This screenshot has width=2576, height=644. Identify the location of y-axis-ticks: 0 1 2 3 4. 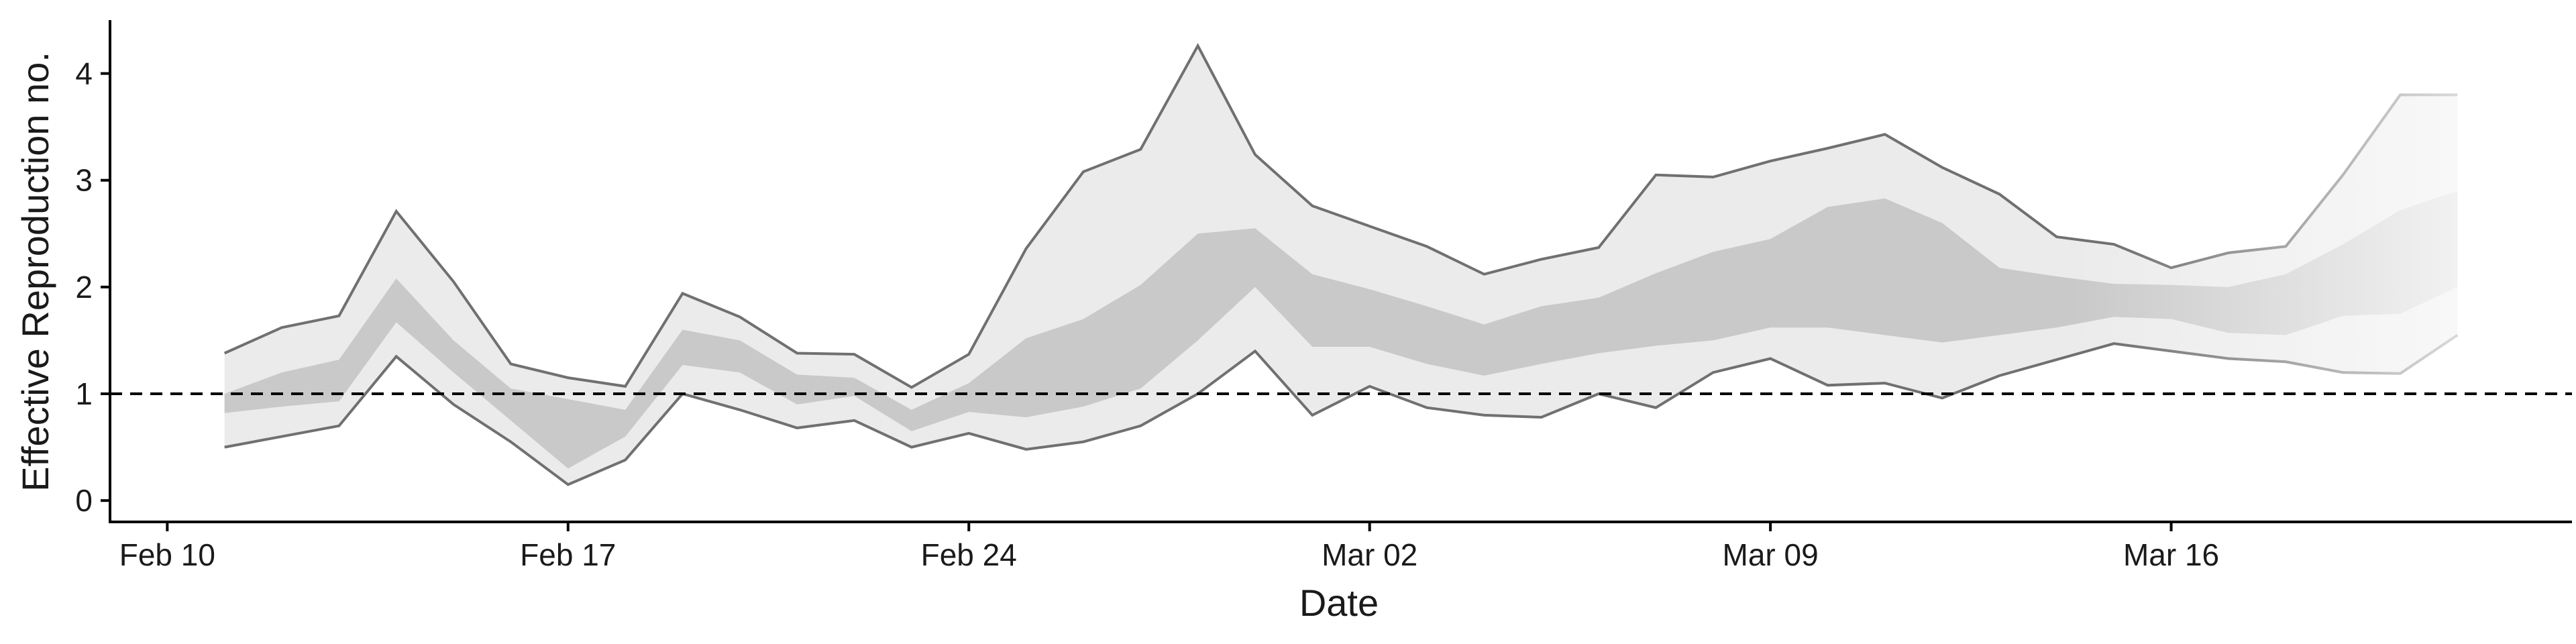
(92, 287).